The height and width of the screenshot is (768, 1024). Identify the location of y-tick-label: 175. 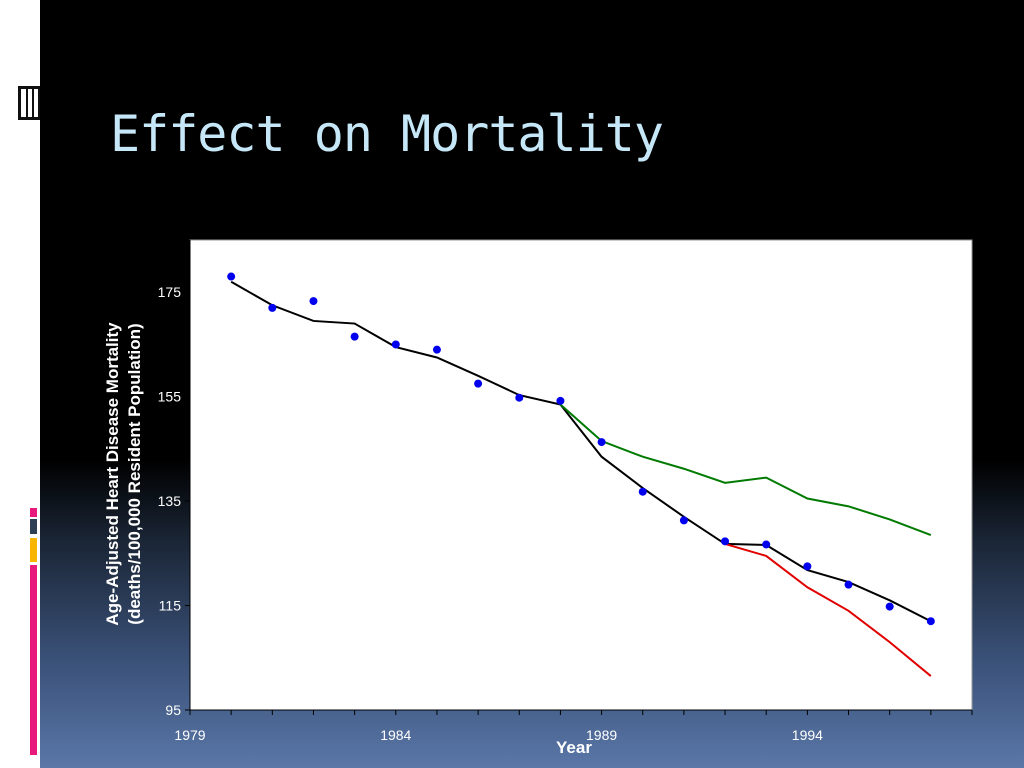
(170, 292).